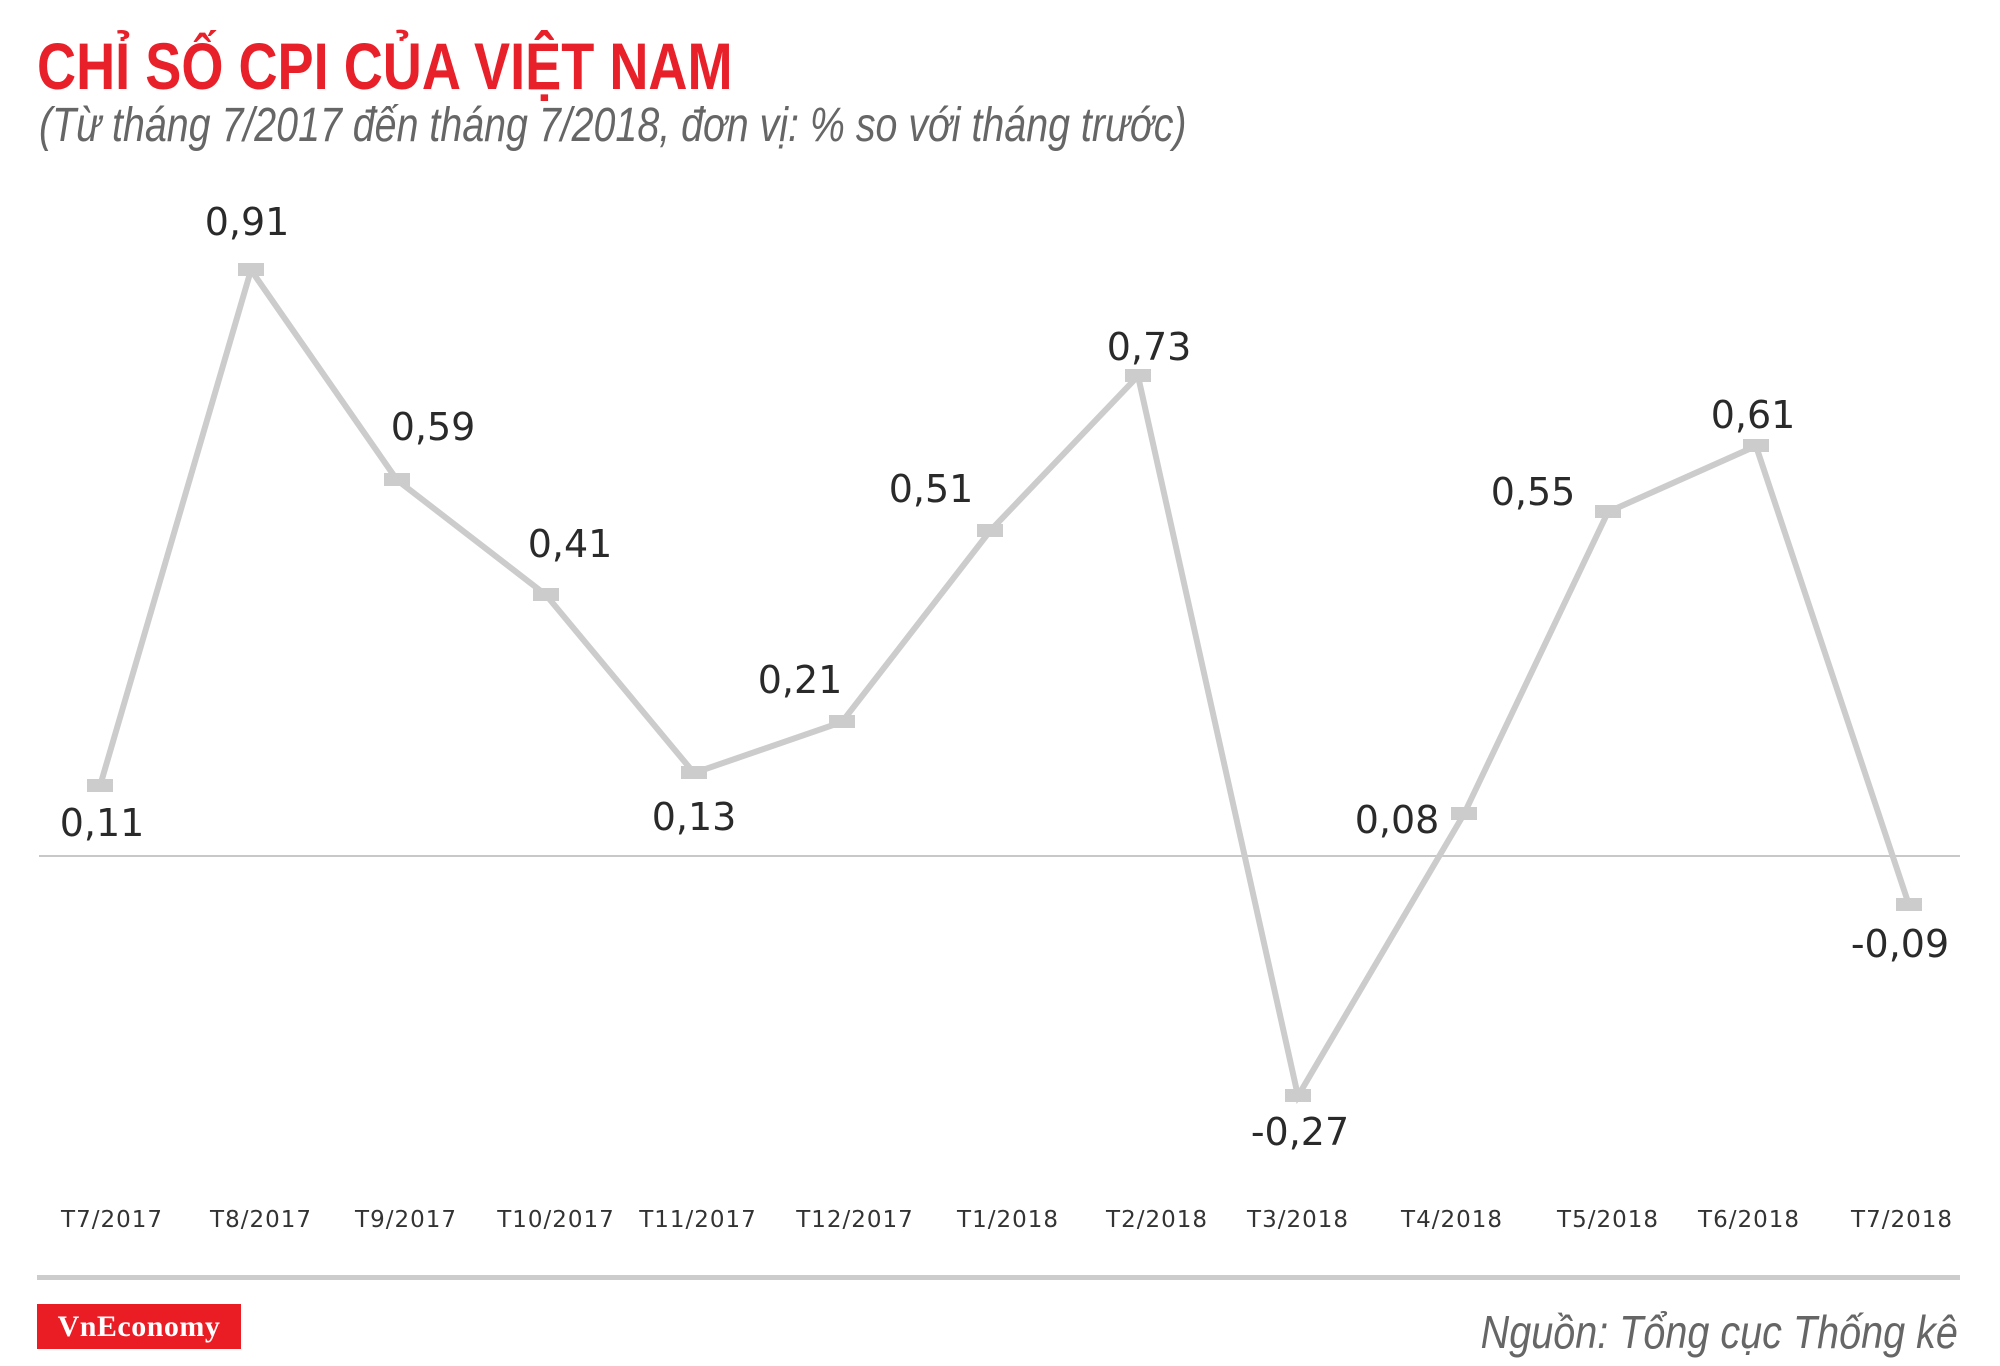  I want to click on data-marker-t2-2018, so click(1138, 375).